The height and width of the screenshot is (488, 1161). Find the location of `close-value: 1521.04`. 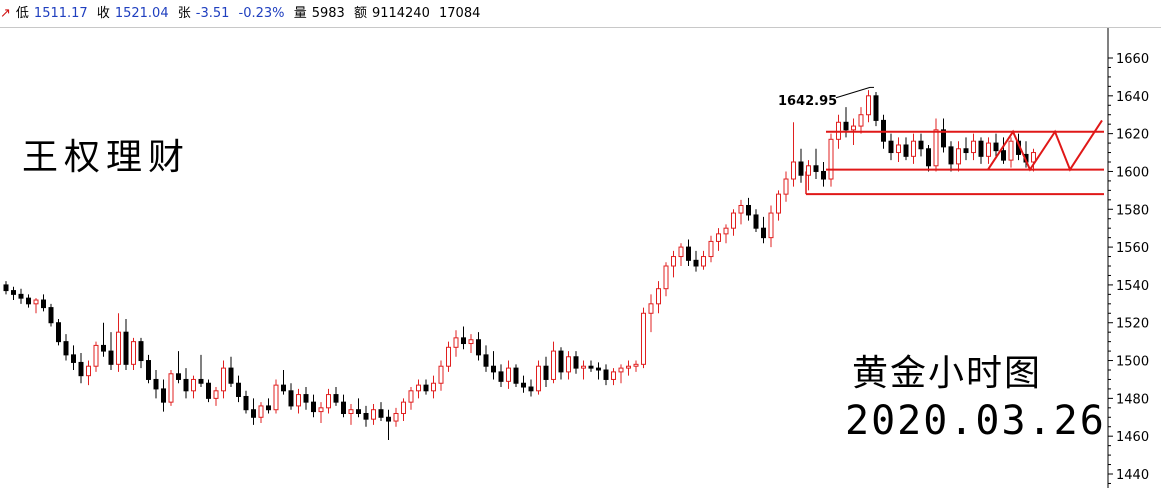

close-value: 1521.04 is located at coordinates (141, 13).